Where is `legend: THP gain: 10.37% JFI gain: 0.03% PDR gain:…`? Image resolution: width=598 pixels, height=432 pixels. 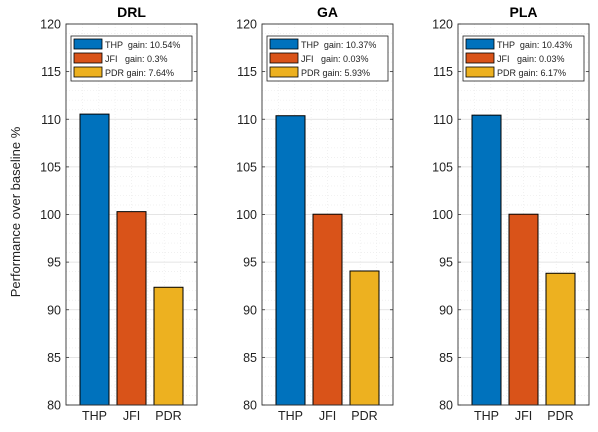 legend: THP gain: 10.37% JFI gain: 0.03% PDR gain:… is located at coordinates (327, 58).